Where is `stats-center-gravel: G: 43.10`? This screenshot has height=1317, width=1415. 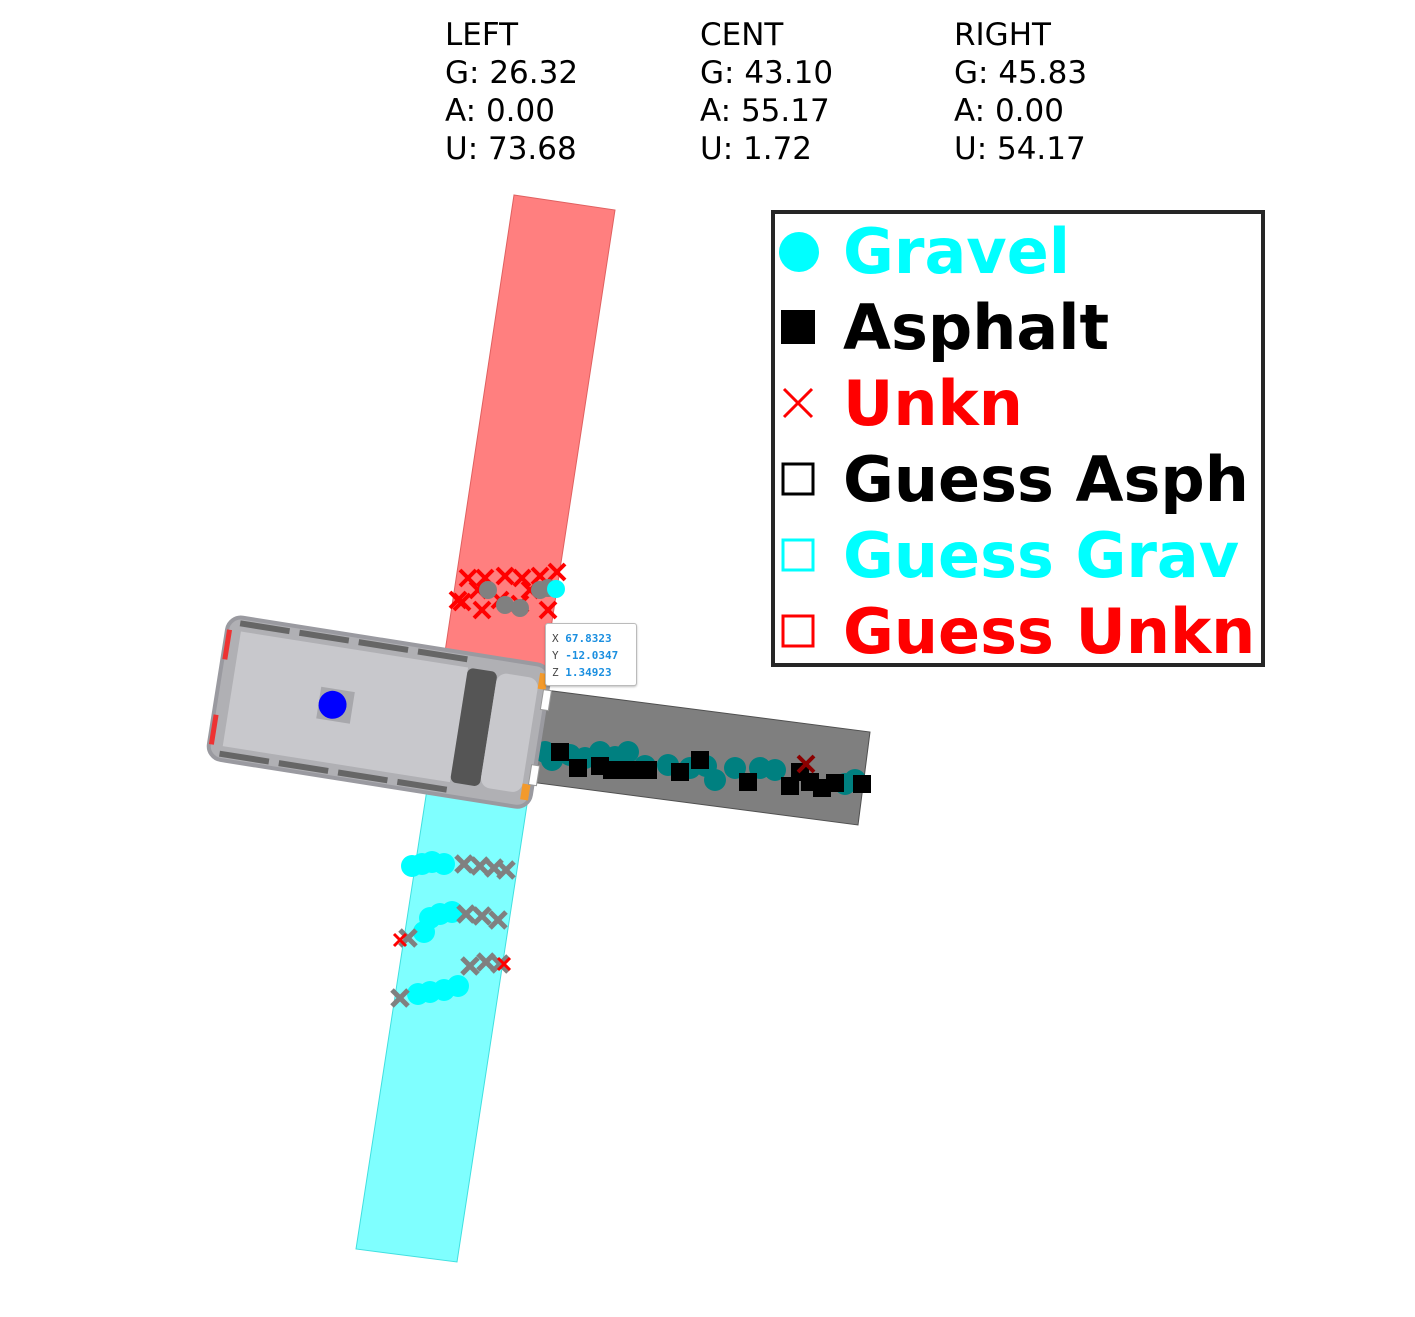 stats-center-gravel: G: 43.10 is located at coordinates (767, 73).